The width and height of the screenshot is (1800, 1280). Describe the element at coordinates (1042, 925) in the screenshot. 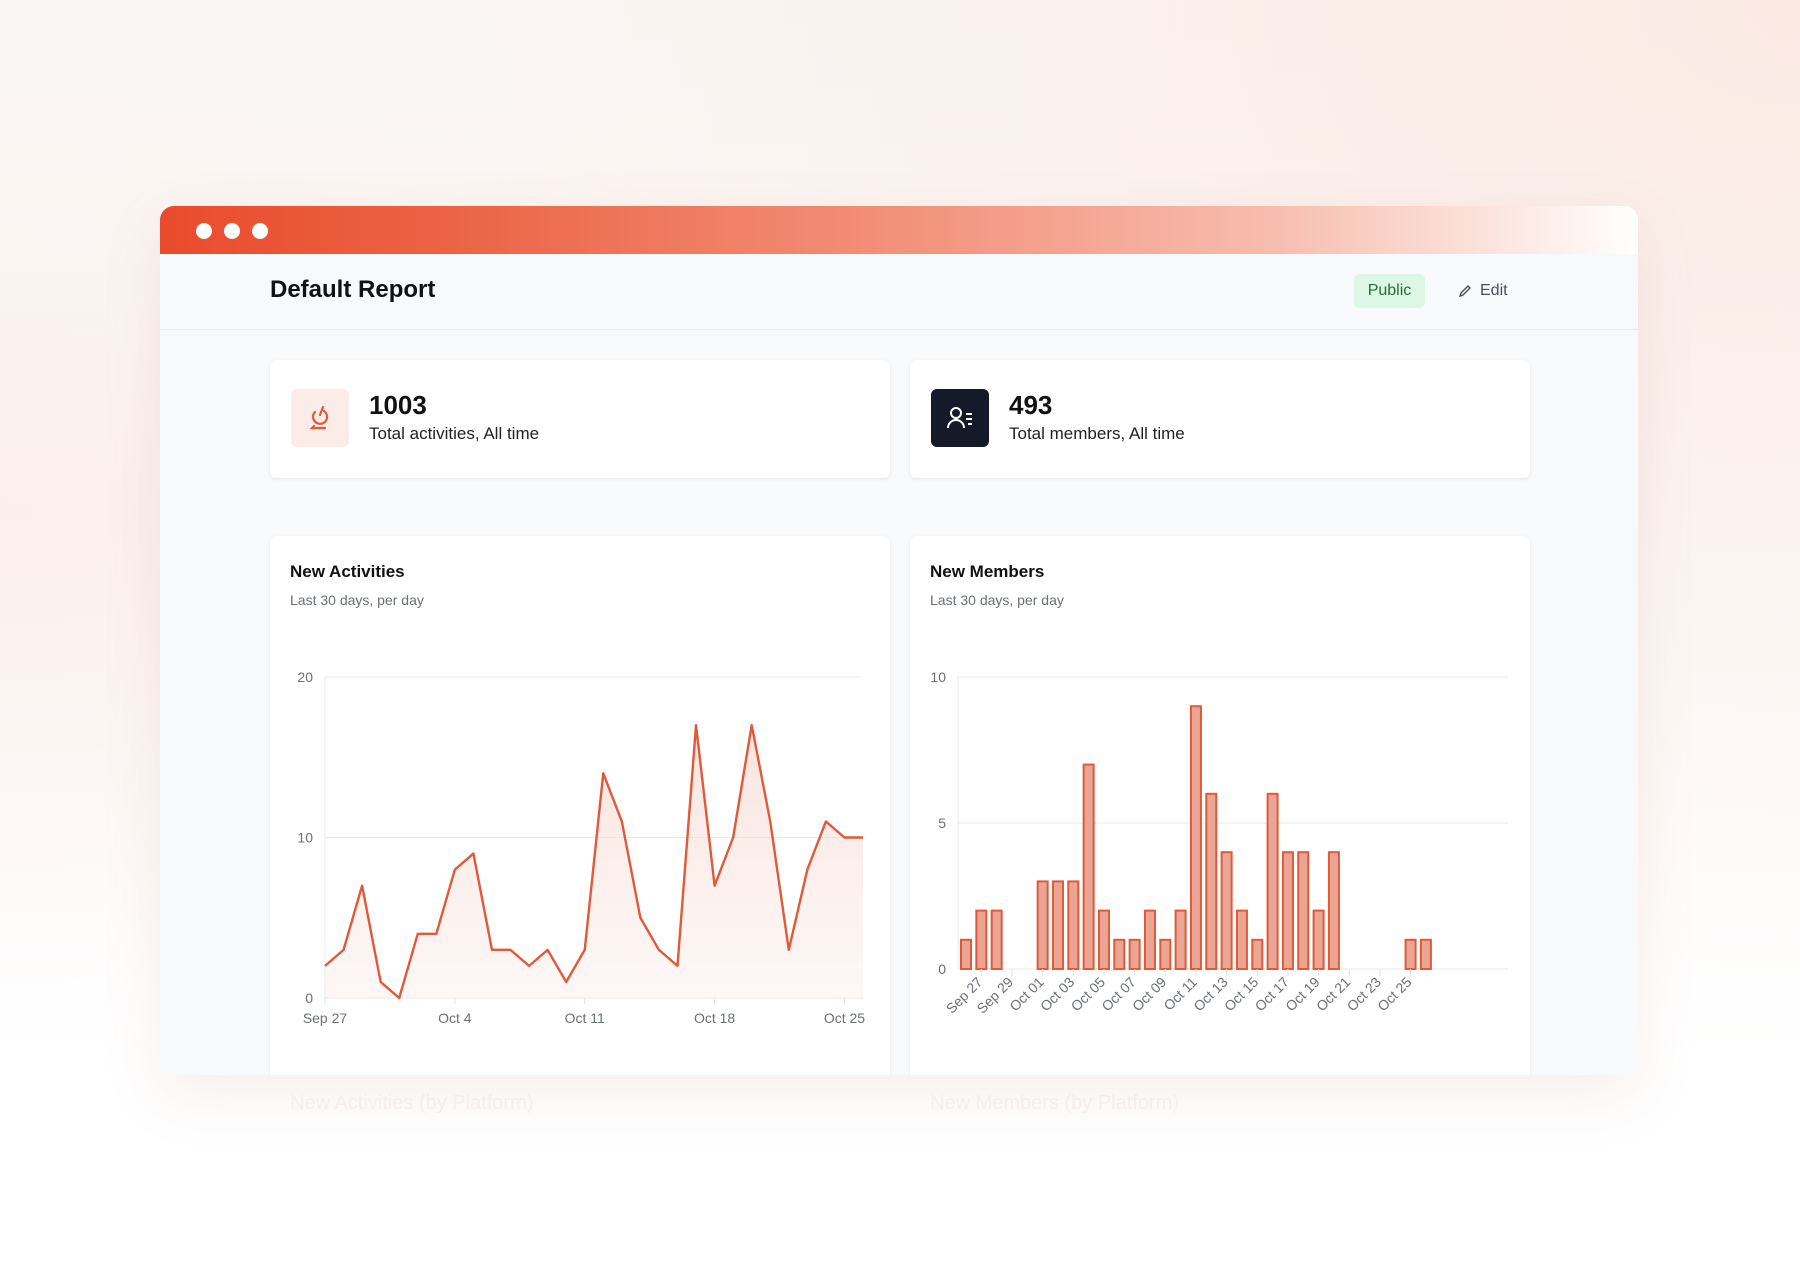

I see `bar-Oct 01` at that location.